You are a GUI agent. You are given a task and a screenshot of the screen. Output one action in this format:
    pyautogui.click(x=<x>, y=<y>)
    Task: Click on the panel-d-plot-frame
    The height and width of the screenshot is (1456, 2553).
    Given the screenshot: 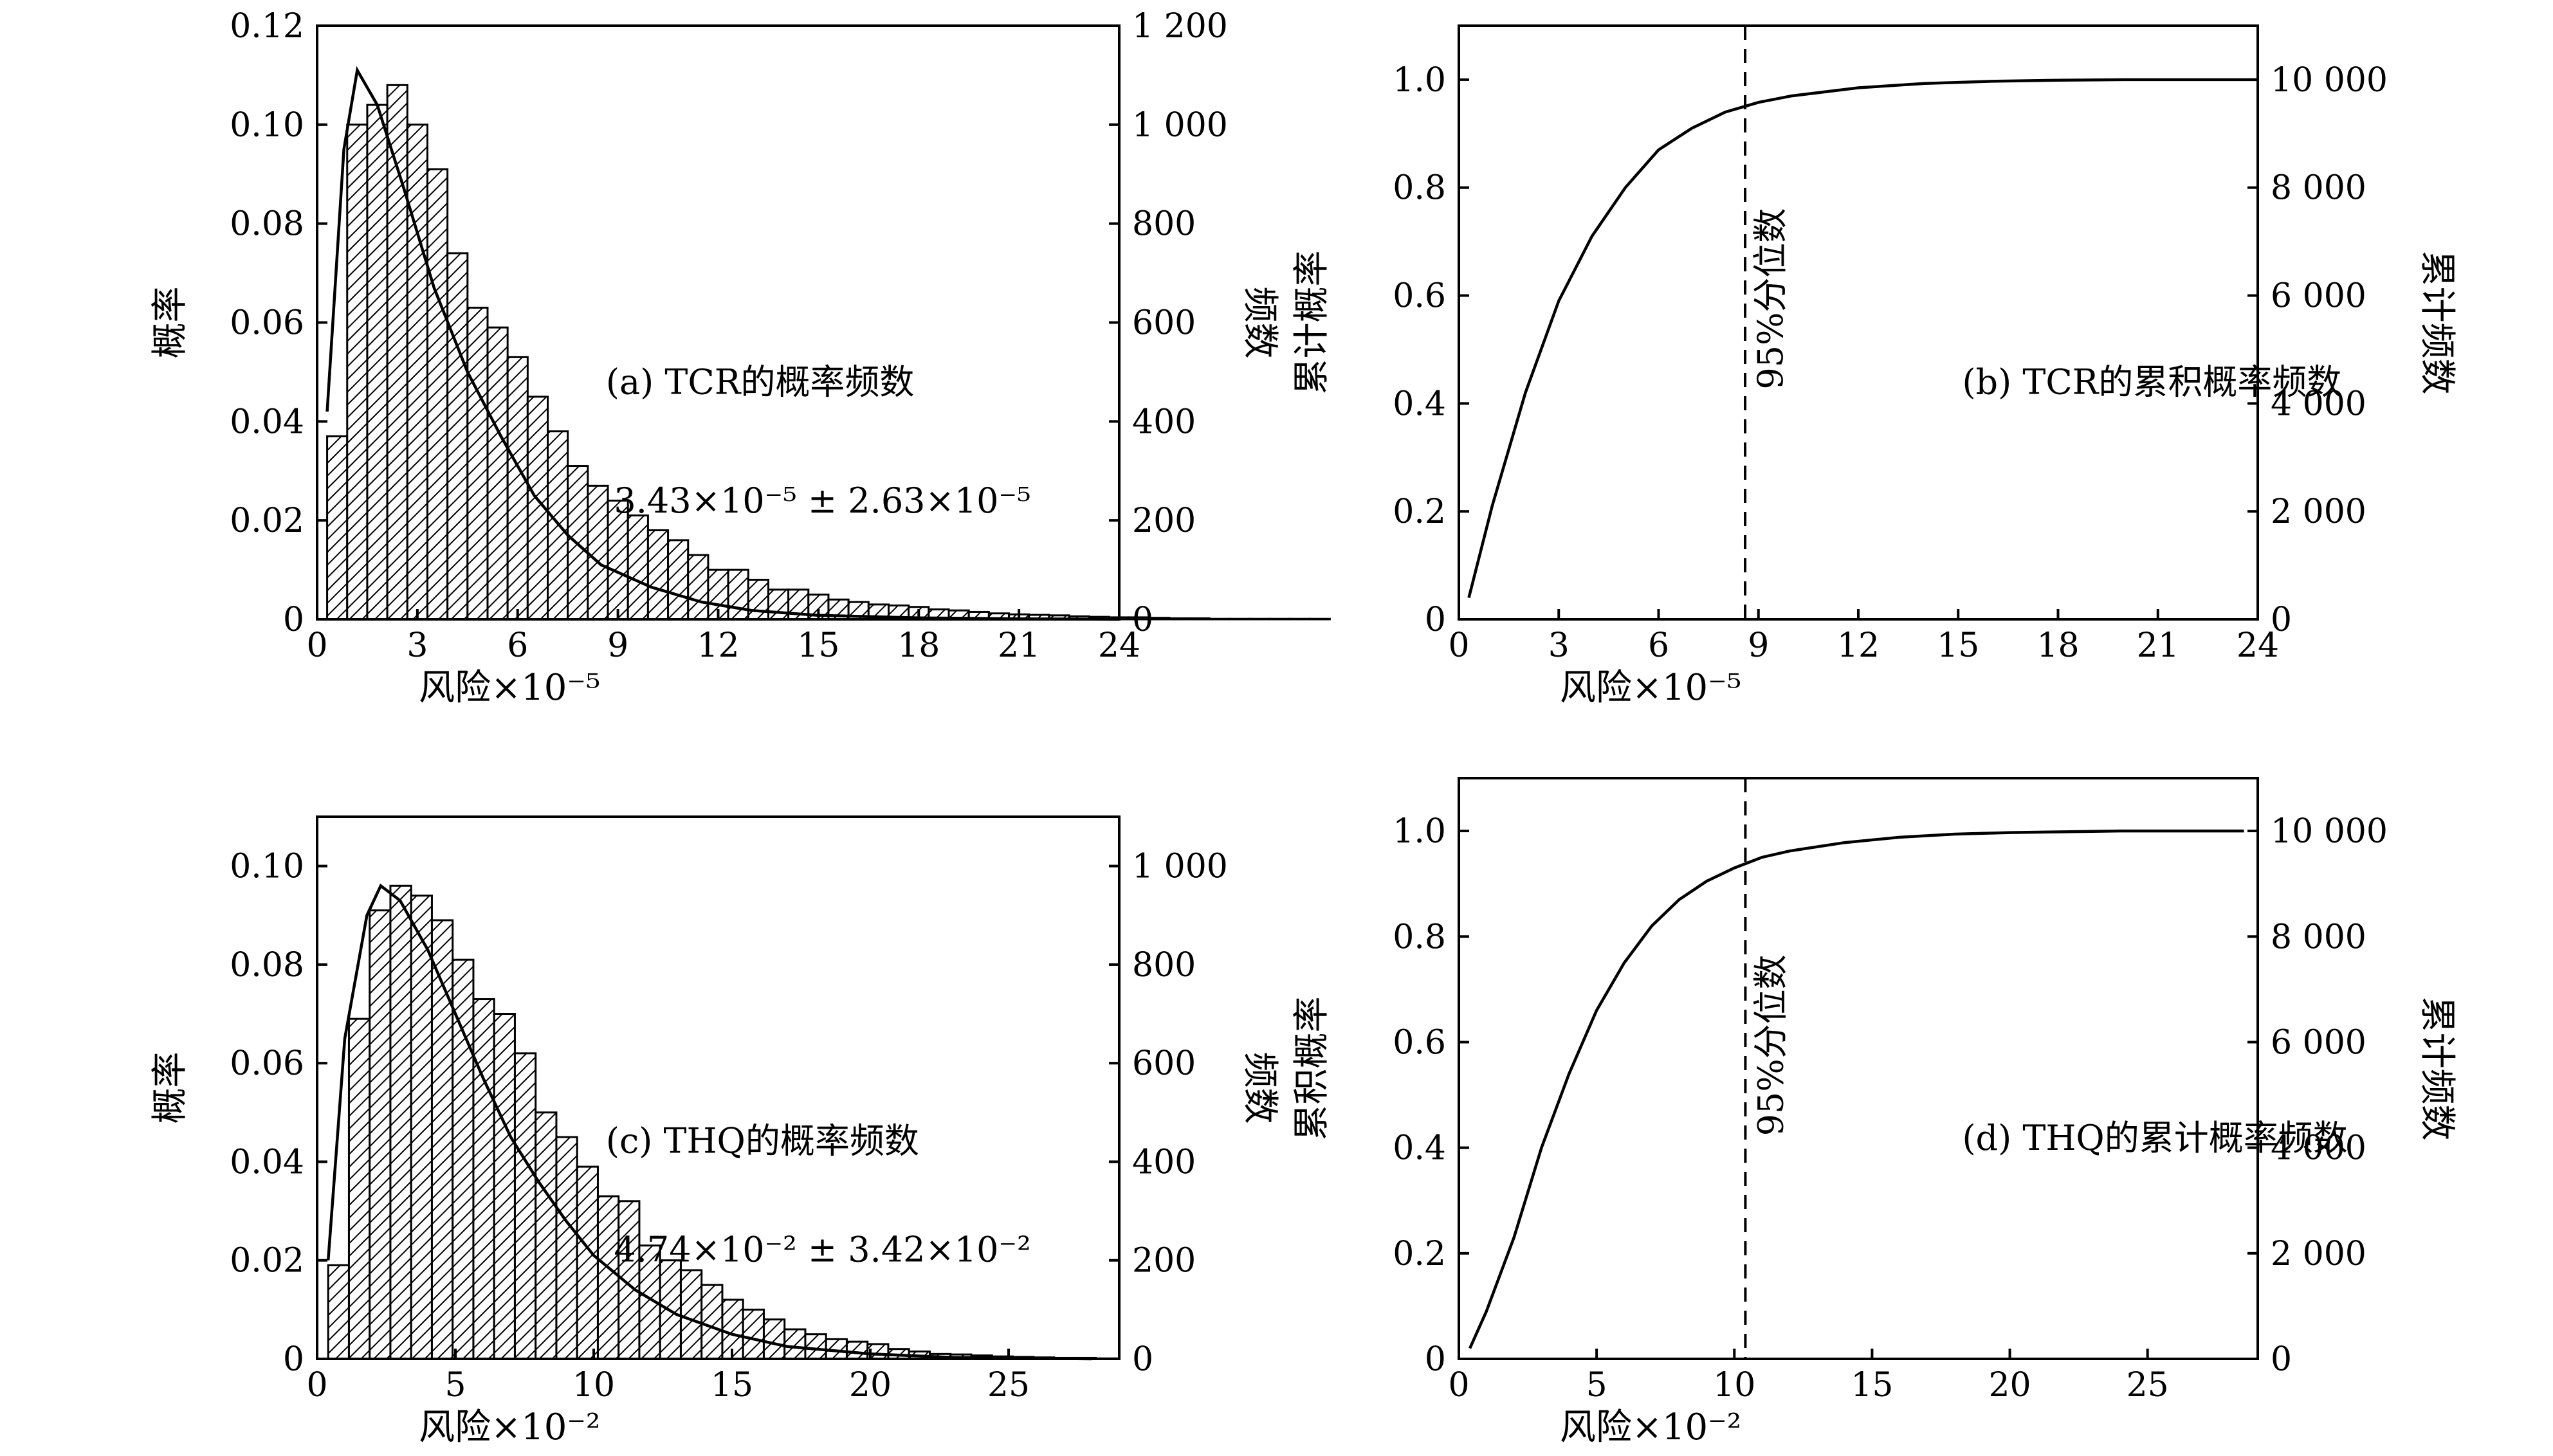 What is the action you would take?
    pyautogui.click(x=1858, y=1068)
    